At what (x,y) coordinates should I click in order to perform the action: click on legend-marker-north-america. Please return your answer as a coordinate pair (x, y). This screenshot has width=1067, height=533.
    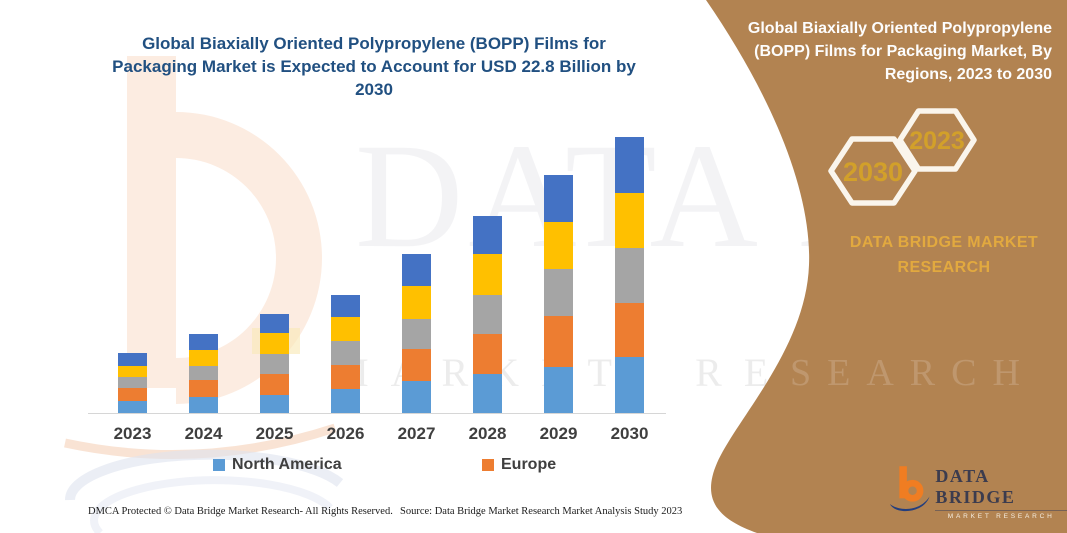
    Looking at the image, I should click on (219, 465).